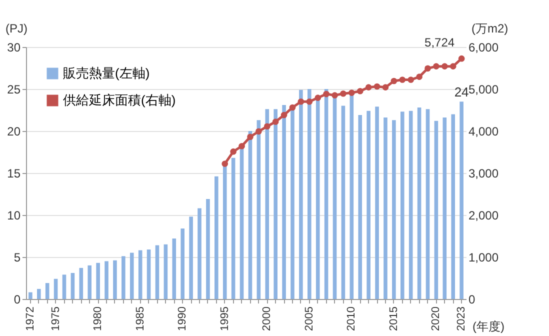  What do you see at coordinates (14, 215) in the screenshot?
I see `y-tick-label: 10` at bounding box center [14, 215].